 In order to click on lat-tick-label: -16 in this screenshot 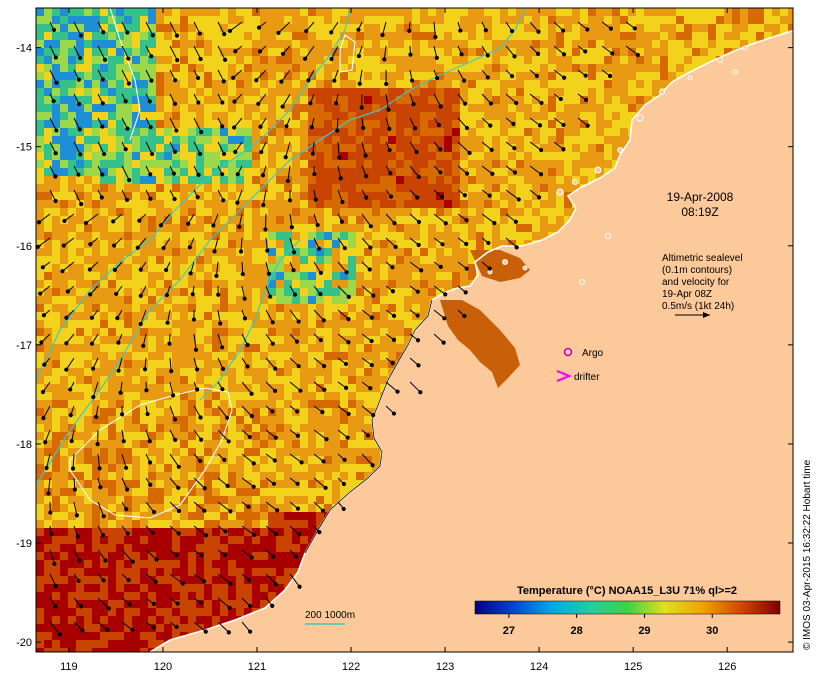, I will do `click(24, 247)`.